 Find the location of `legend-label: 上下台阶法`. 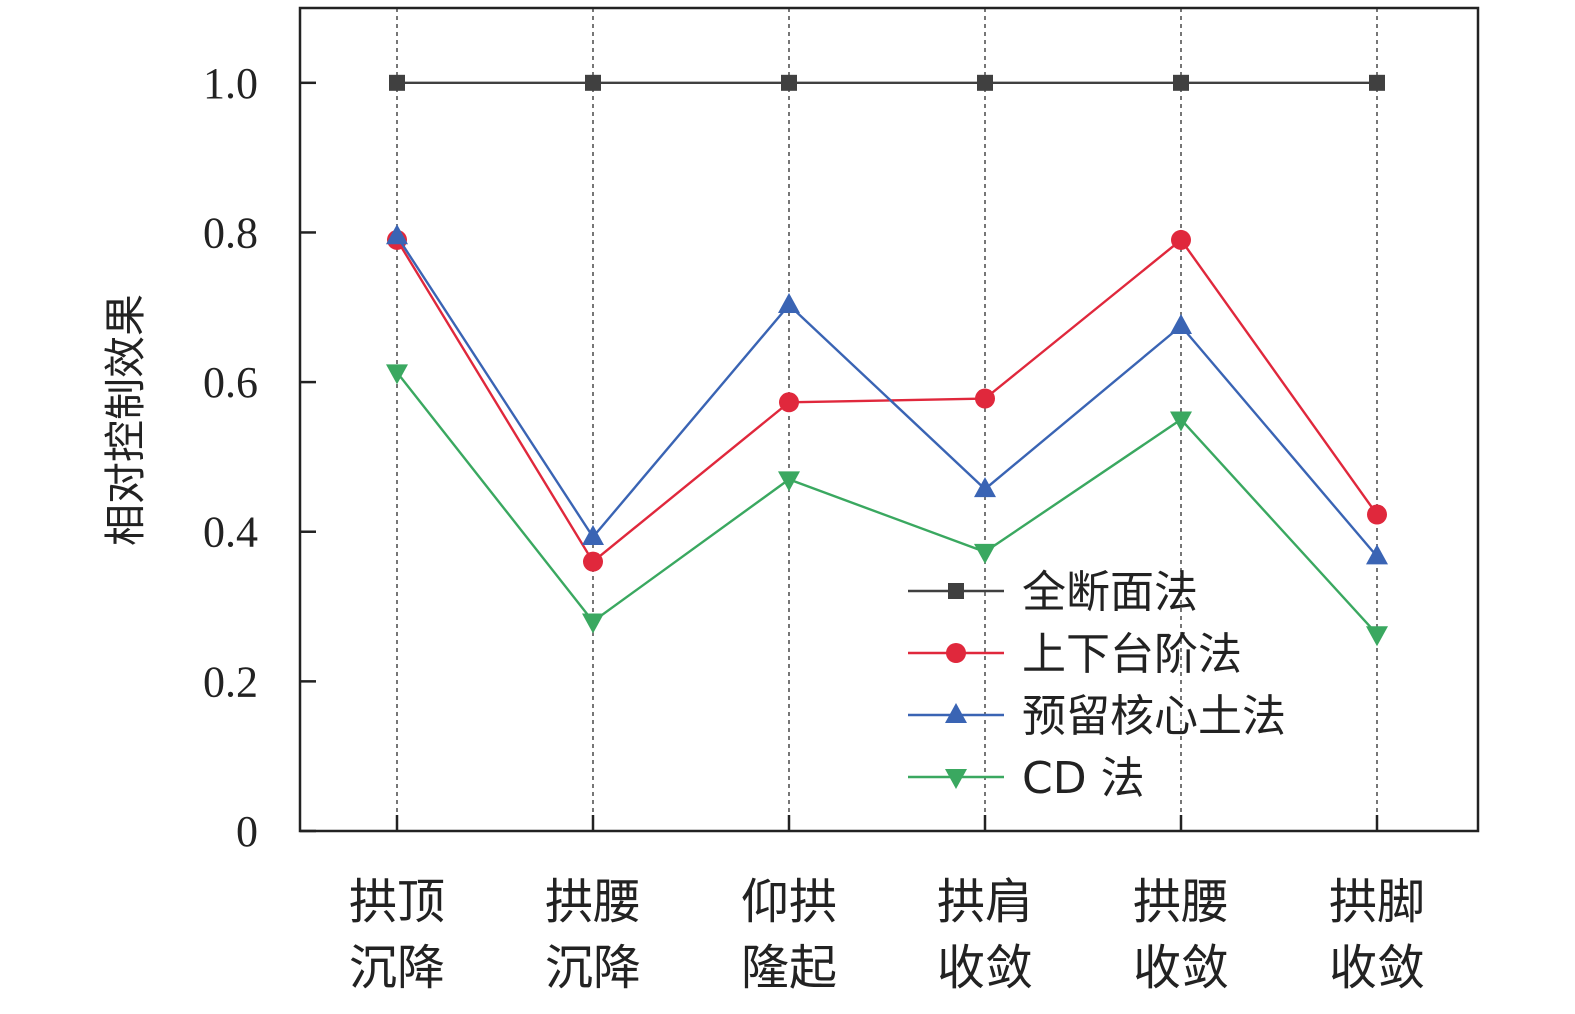

legend-label: 上下台阶法 is located at coordinates (1132, 654).